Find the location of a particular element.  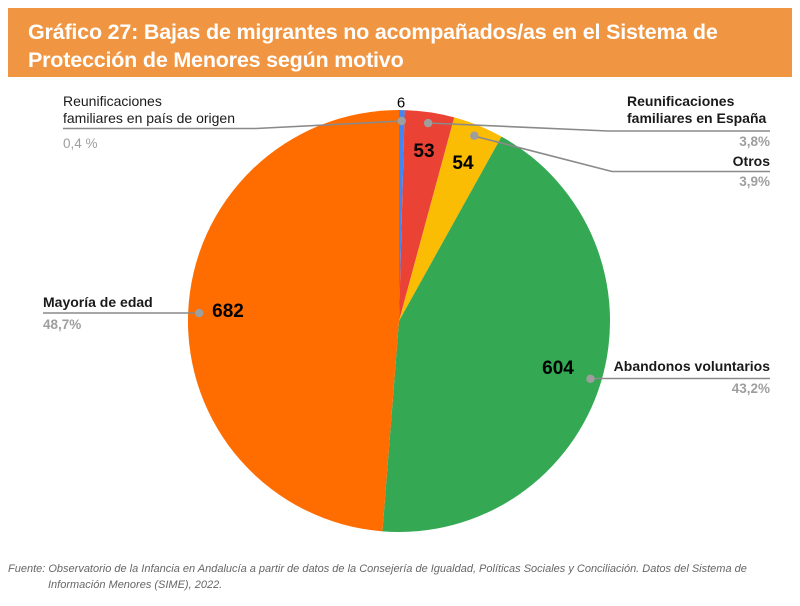

value-label-mayoria: 682 is located at coordinates (228, 311).